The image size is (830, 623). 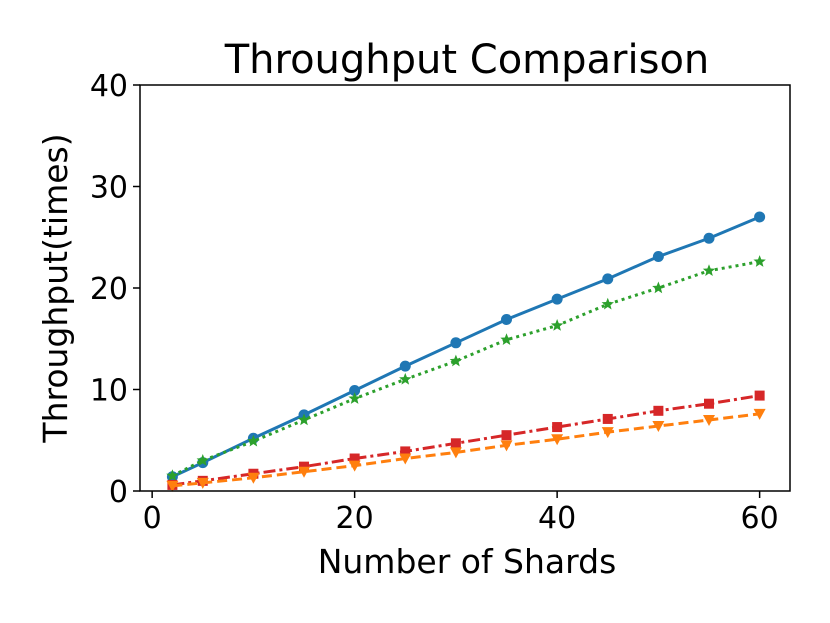 What do you see at coordinates (109, 188) in the screenshot?
I see `y-tick-label: 30` at bounding box center [109, 188].